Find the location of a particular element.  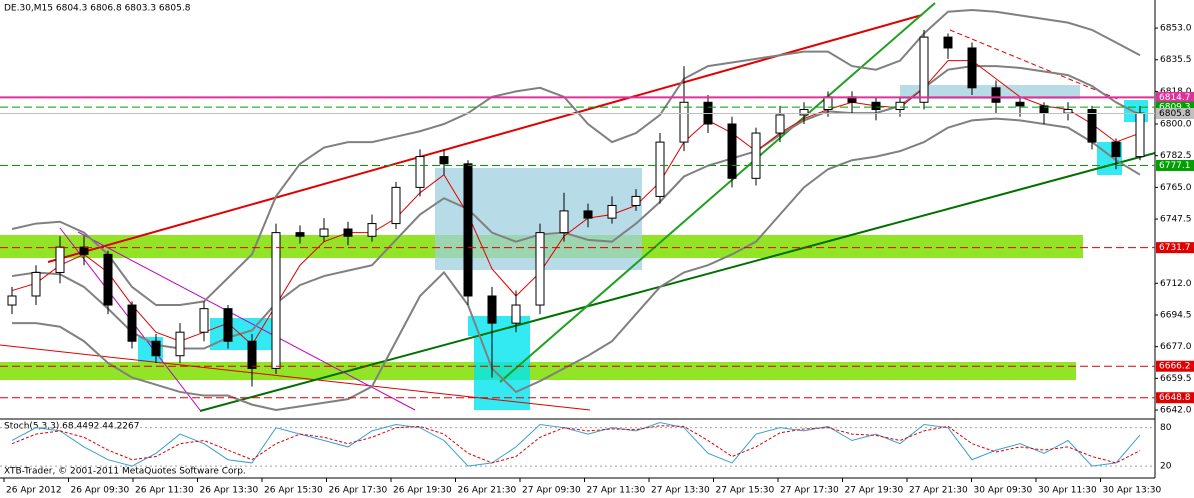

support-zone is located at coordinates (538, 371).